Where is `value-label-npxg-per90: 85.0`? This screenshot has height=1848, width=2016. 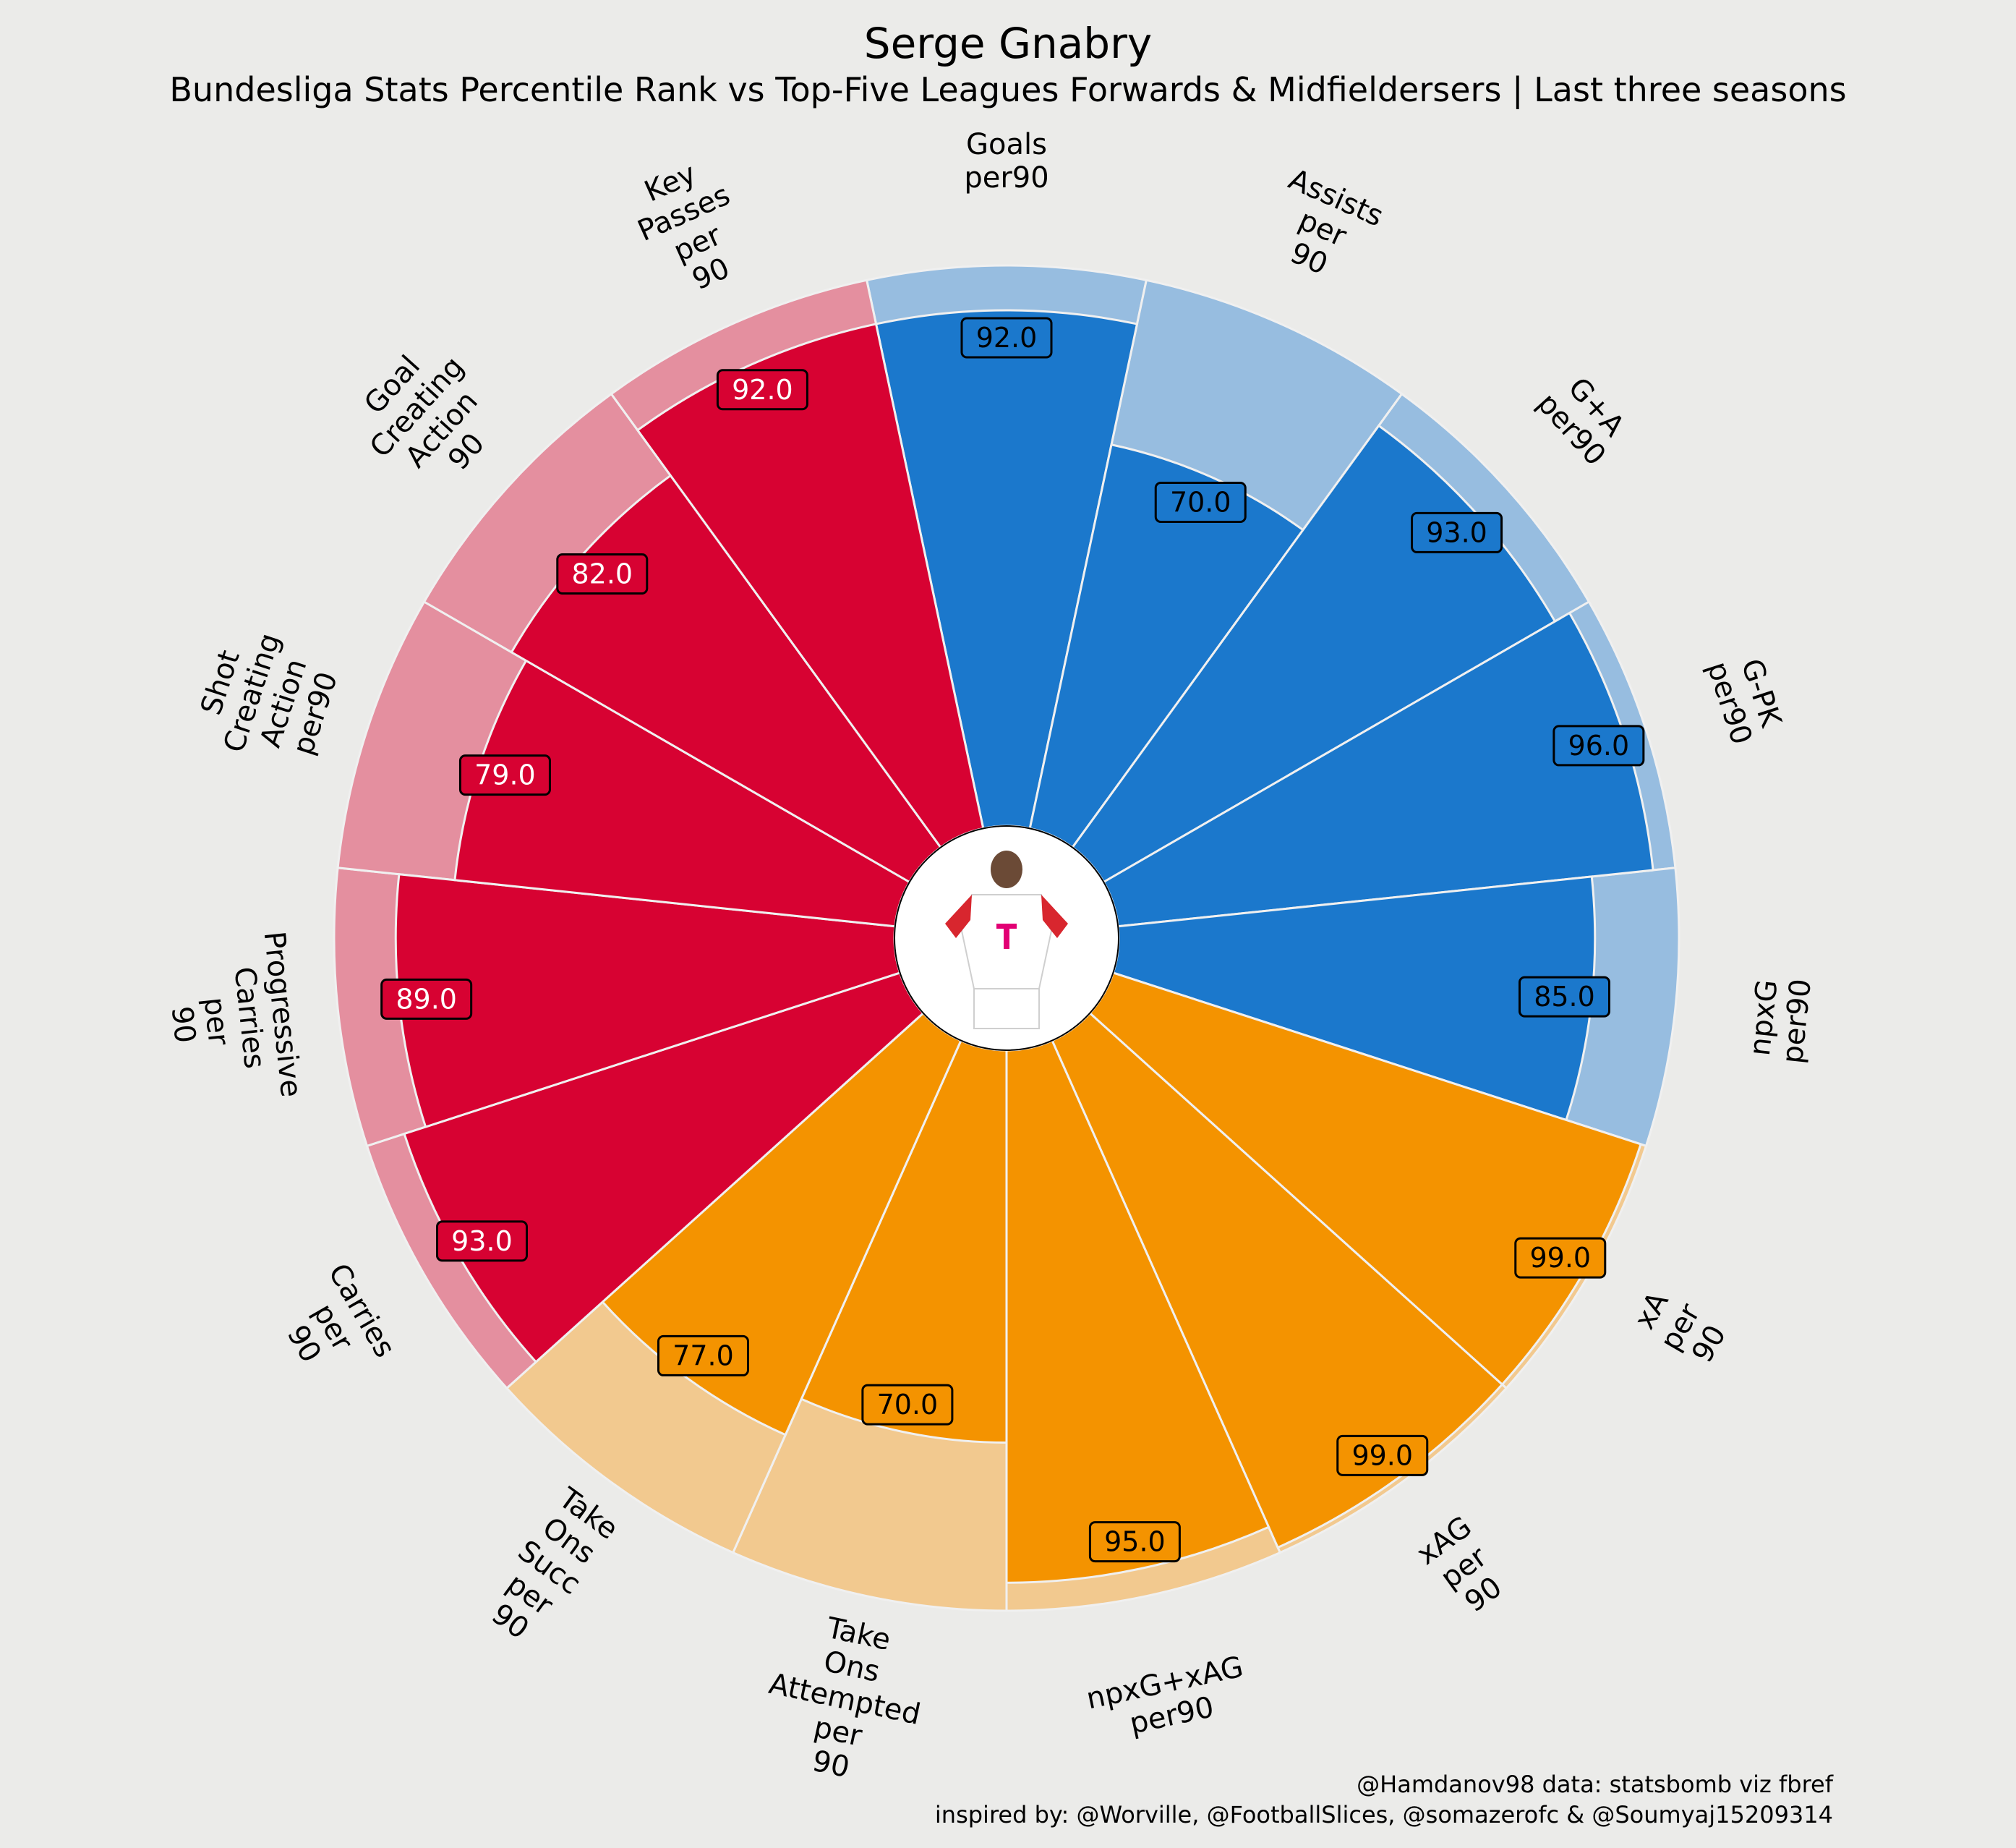 value-label-npxg-per90: 85.0 is located at coordinates (1565, 997).